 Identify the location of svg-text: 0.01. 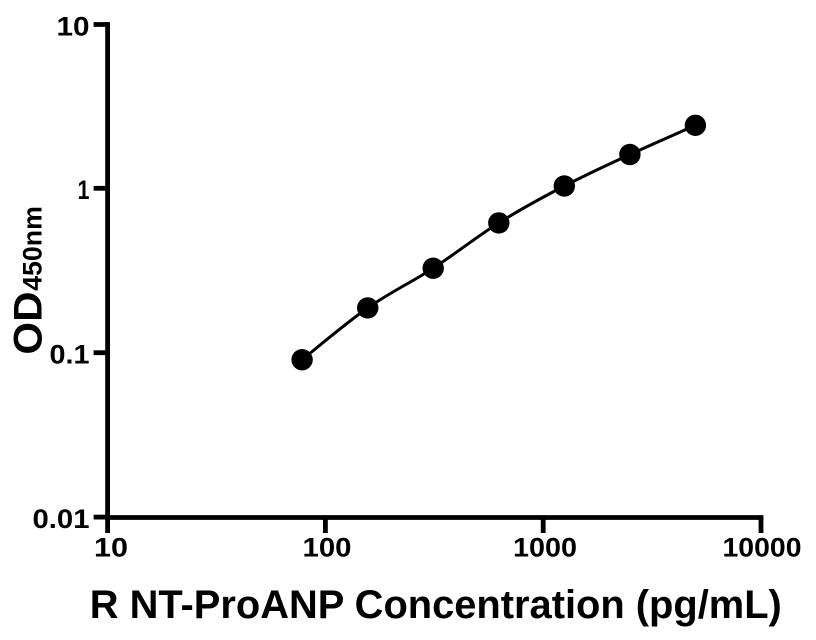
(61, 519).